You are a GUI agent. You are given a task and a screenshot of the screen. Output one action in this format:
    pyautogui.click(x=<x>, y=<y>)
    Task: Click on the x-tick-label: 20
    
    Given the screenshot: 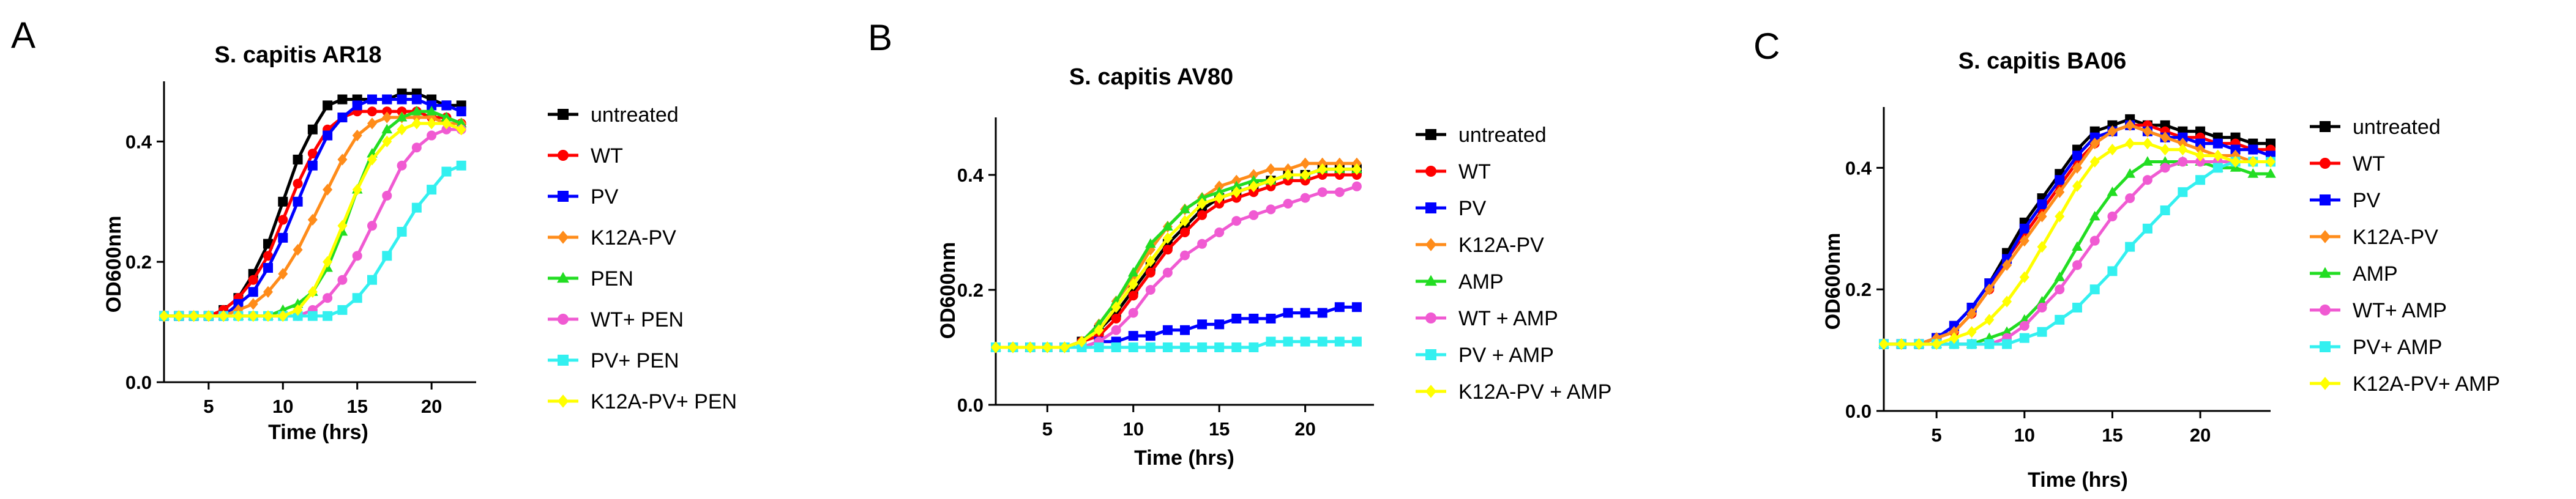 What is the action you would take?
    pyautogui.click(x=2200, y=435)
    